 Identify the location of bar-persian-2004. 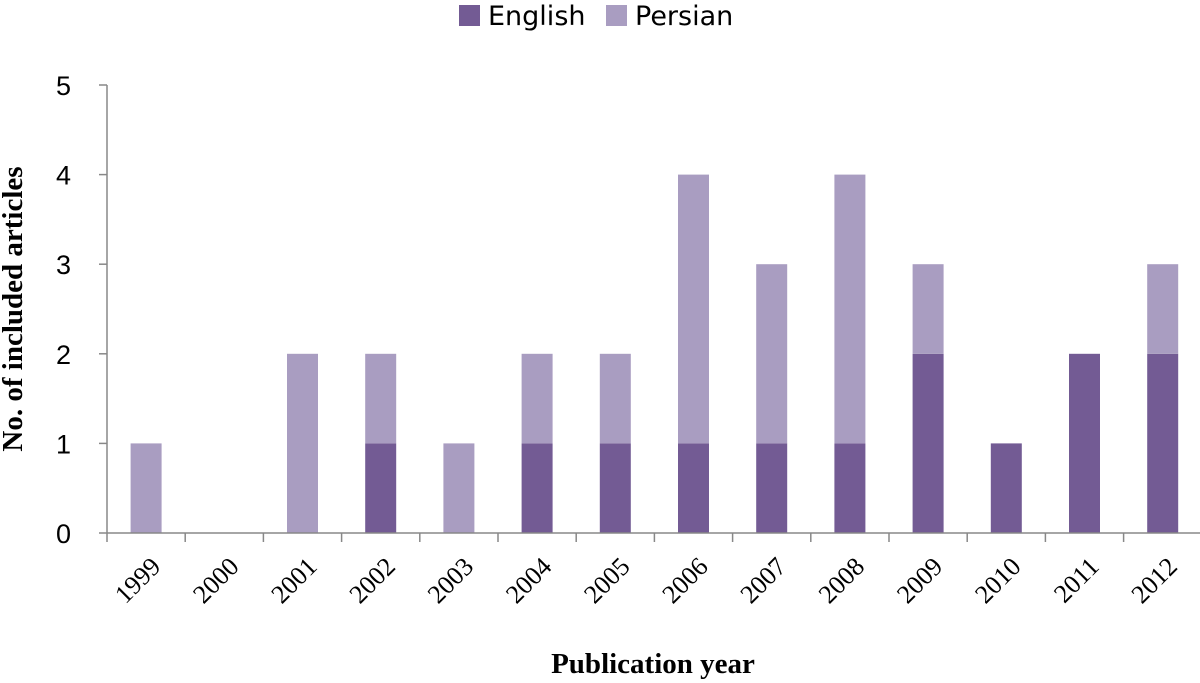
(537, 398).